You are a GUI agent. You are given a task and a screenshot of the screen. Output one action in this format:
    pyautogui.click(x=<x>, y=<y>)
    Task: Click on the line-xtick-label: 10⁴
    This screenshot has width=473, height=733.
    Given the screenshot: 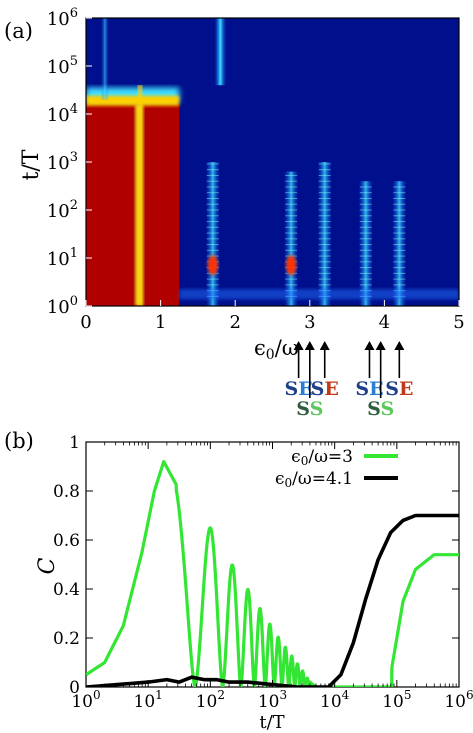 What is the action you would take?
    pyautogui.click(x=335, y=700)
    